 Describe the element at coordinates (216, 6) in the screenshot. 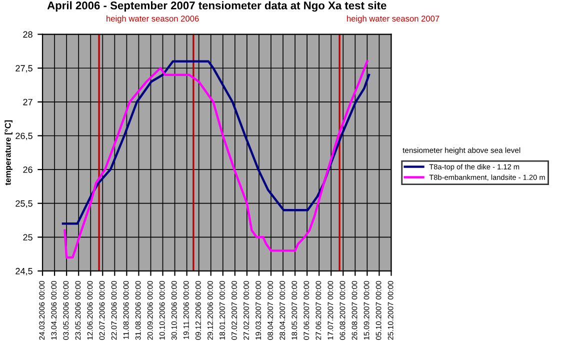

I see `chart-title: April 2006 - September 2007 tensiometer data at Ngo Xa test site` at that location.